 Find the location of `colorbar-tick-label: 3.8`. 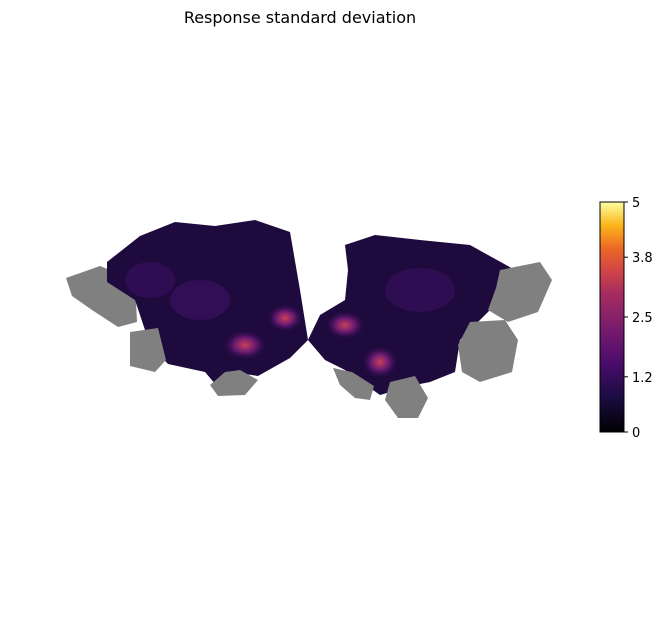

colorbar-tick-label: 3.8 is located at coordinates (642, 258).